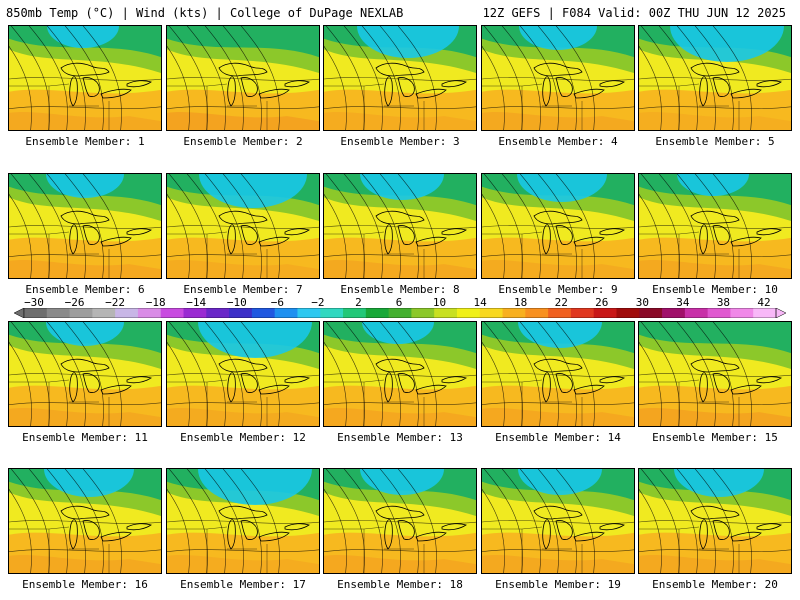  I want to click on ensemble-member-label: Ensemble Member: 20, so click(715, 584).